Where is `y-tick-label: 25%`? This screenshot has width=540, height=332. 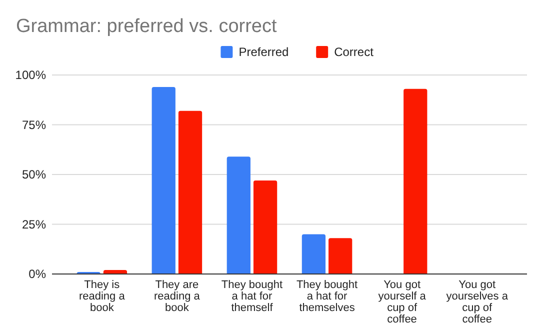 y-tick-label: 25% is located at coordinates (34, 224).